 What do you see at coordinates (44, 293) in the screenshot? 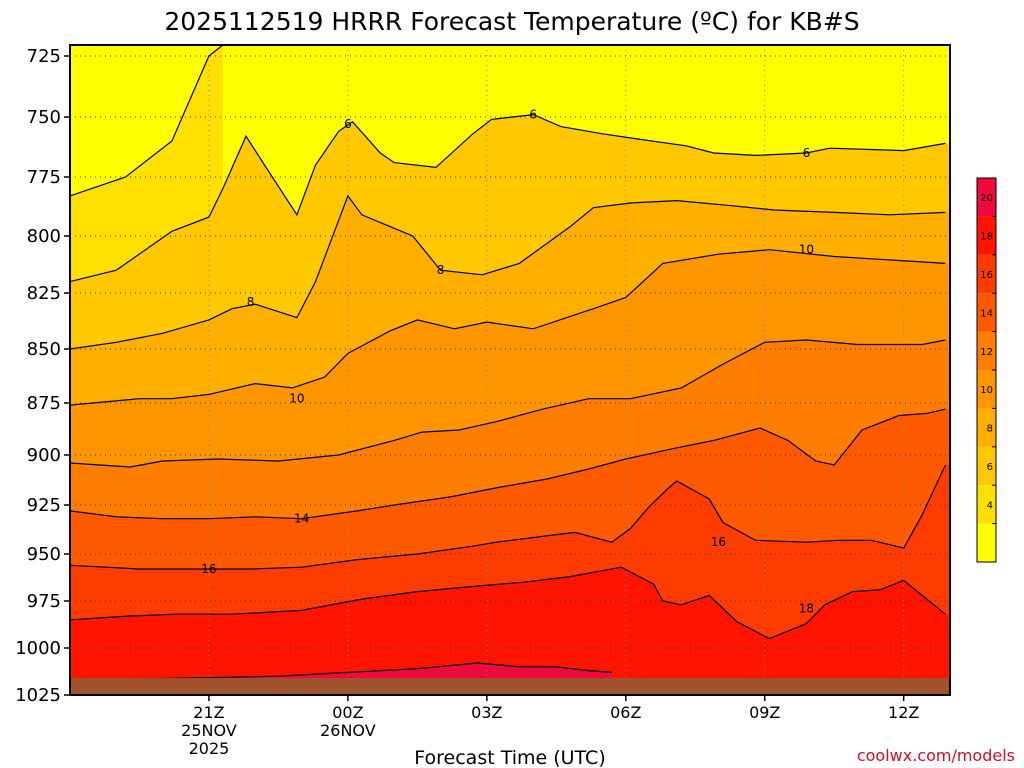
I see `y-tick-label: 825` at bounding box center [44, 293].